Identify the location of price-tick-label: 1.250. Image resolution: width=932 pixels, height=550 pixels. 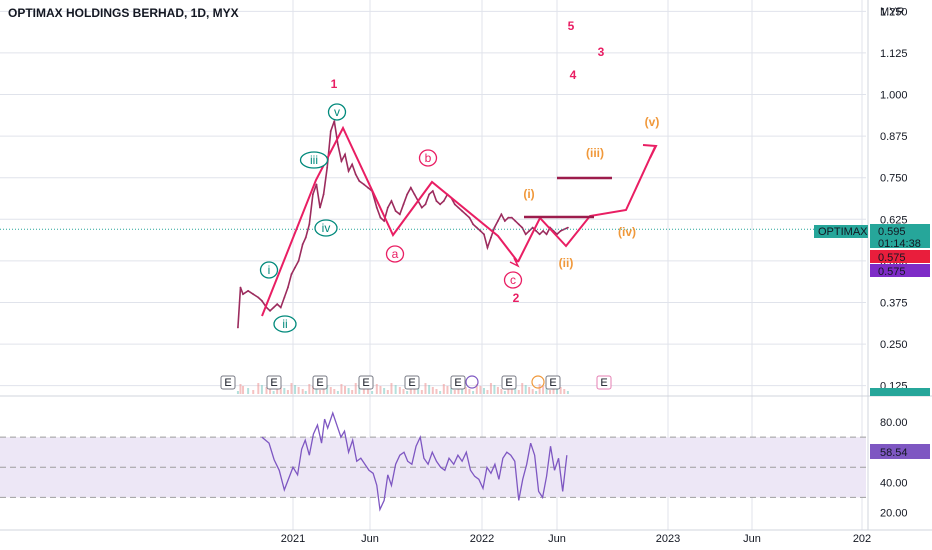
(894, 12).